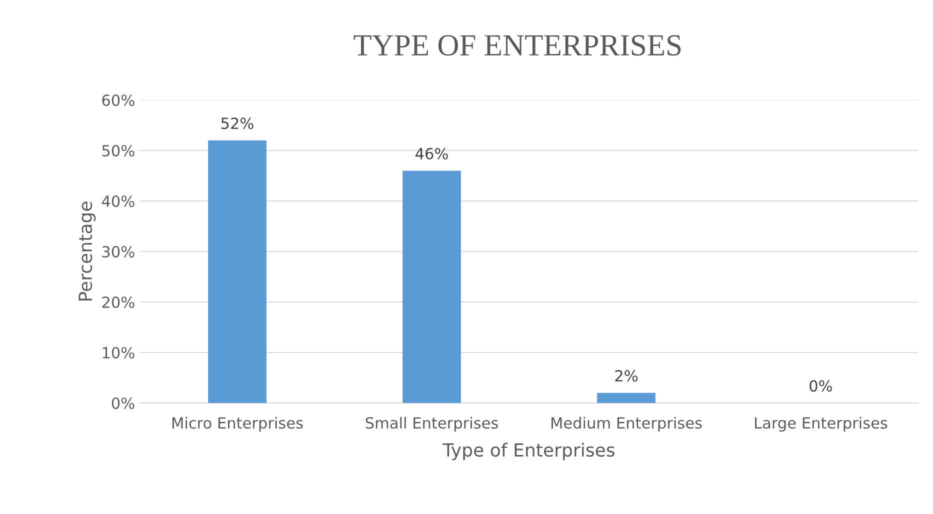  What do you see at coordinates (118, 252) in the screenshot?
I see `y-tick-label: 30%` at bounding box center [118, 252].